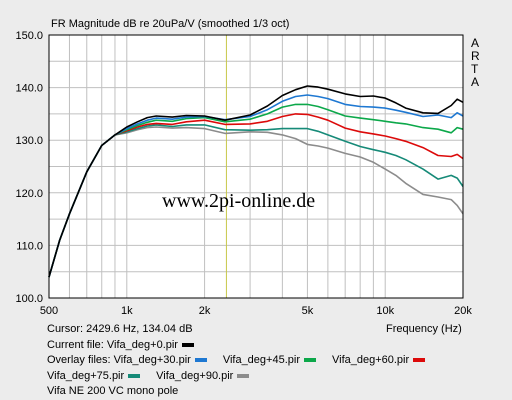  What do you see at coordinates (29, 141) in the screenshot?
I see `y-tick-label: 130.0` at bounding box center [29, 141].